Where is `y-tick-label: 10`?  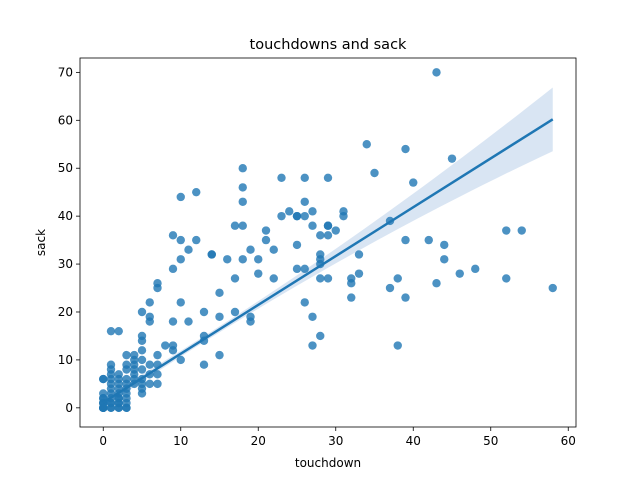
y-tick-label: 10 is located at coordinates (65, 360).